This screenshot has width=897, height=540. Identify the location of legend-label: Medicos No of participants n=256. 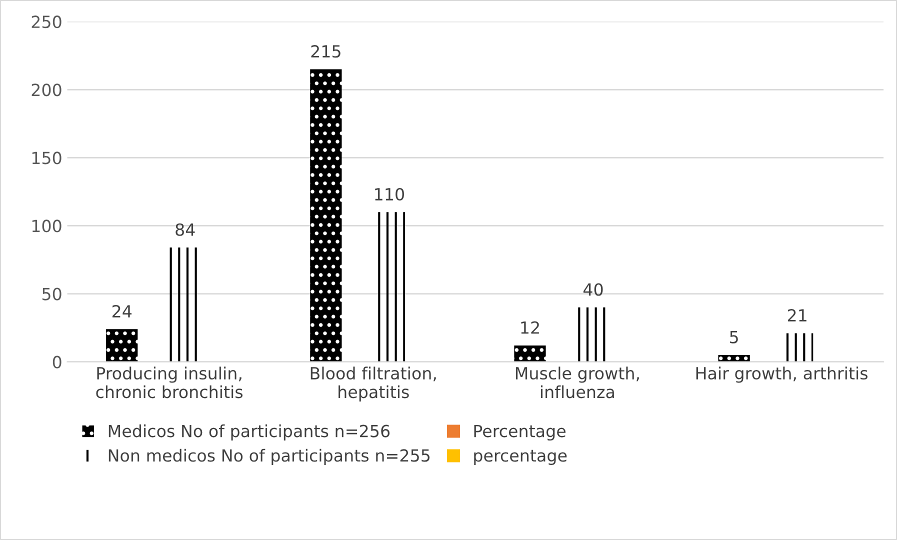
(249, 432).